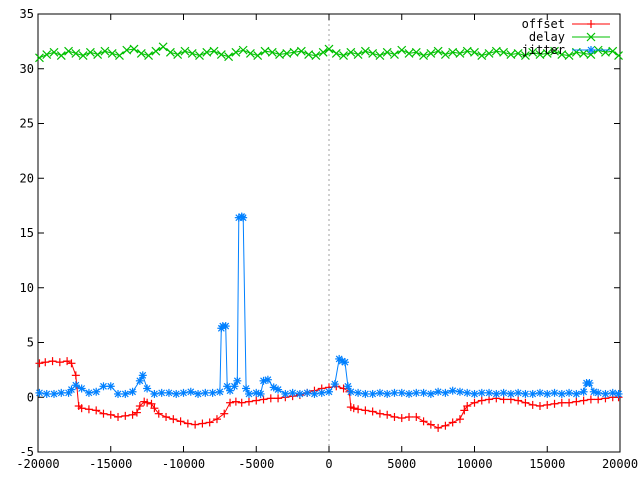 The width and height of the screenshot is (640, 480). I want to click on x-tick-label: -5000, so click(256, 464).